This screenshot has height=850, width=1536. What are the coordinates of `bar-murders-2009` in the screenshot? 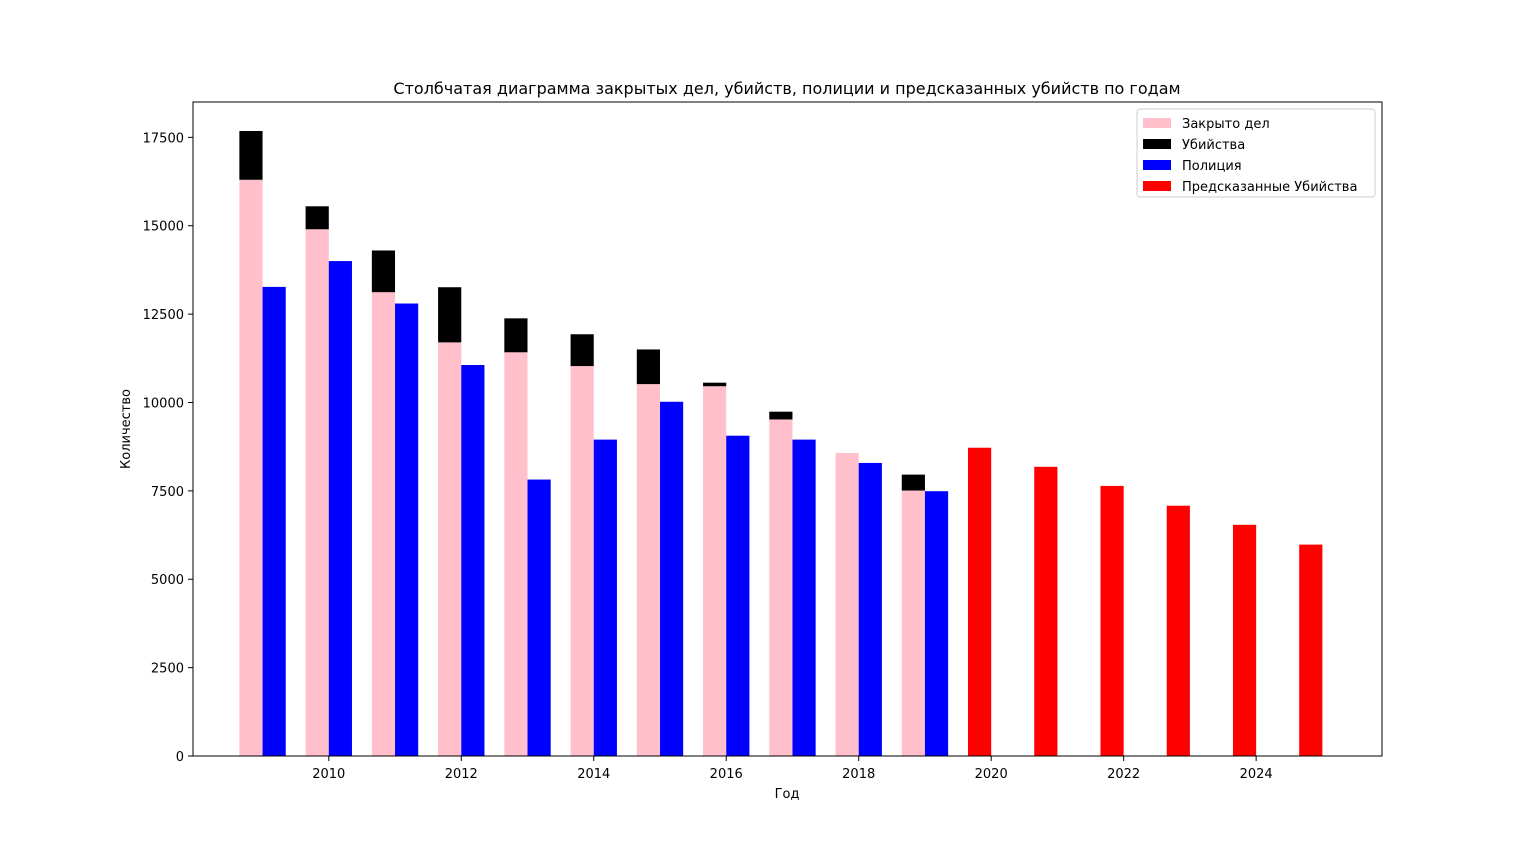 It's located at (251, 155).